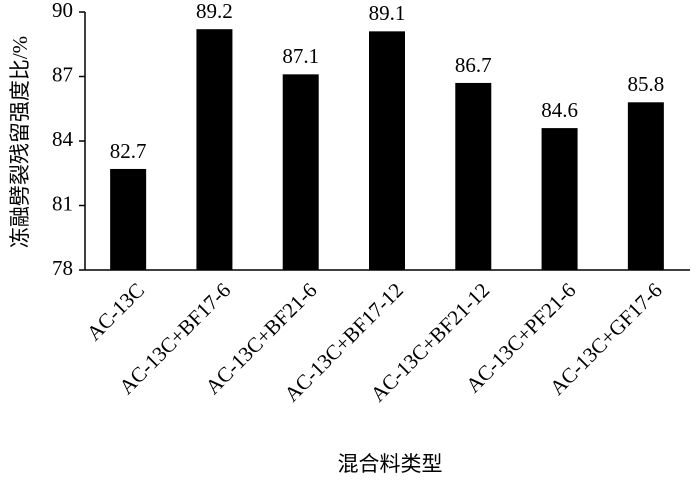  What do you see at coordinates (115, 311) in the screenshot?
I see `x-tick-label: AC-13C` at bounding box center [115, 311].